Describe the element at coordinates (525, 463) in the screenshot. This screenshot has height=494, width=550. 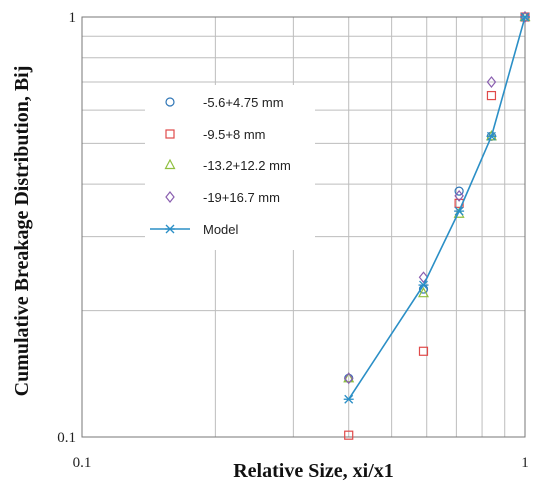
I see `x-tick-label-max: 1` at that location.